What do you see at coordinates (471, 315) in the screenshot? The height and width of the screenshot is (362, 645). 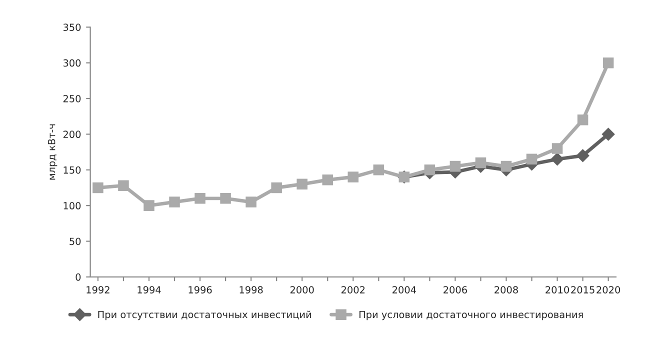 I see `legend-label: При условии достаточного инвестирования` at bounding box center [471, 315].